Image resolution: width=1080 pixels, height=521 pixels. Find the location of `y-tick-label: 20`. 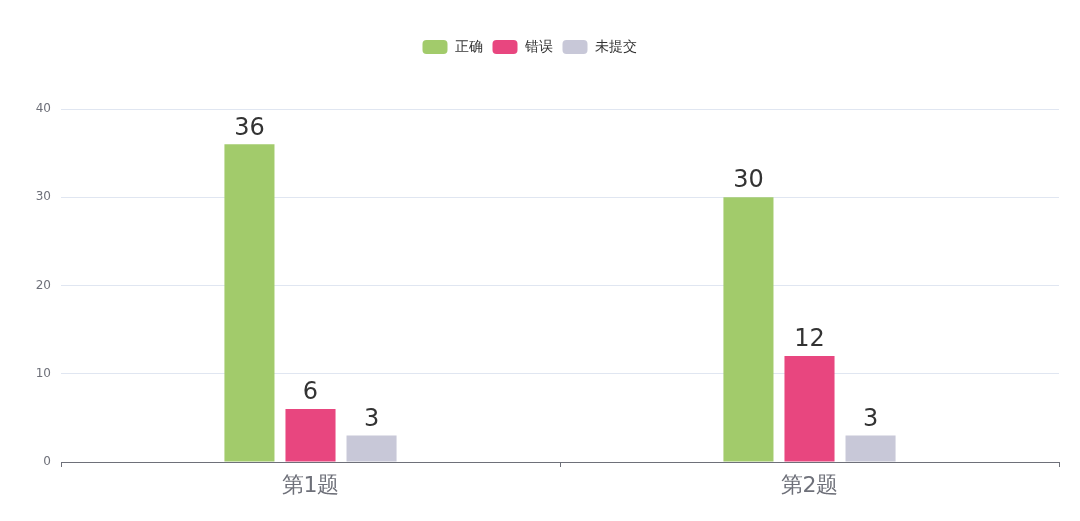

y-tick-label: 20 is located at coordinates (43, 284).